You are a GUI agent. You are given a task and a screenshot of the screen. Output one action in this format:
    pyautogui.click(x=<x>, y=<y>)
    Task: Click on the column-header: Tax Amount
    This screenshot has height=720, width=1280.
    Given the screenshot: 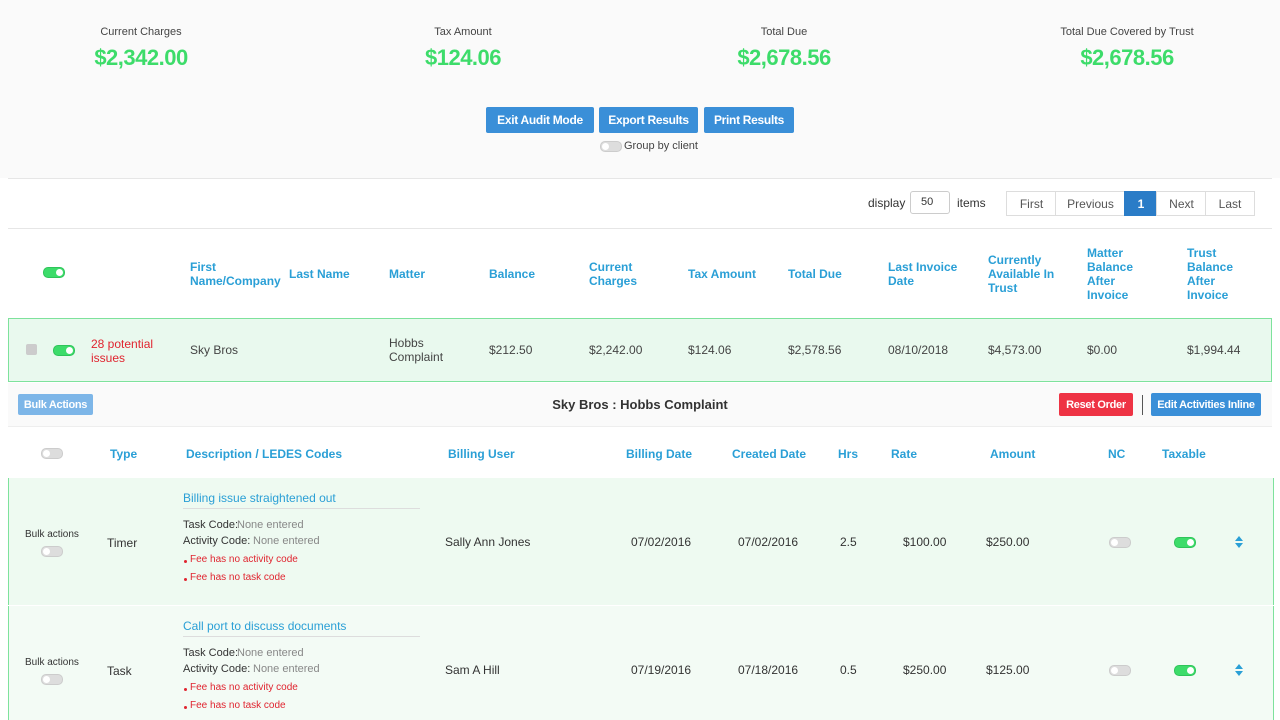 What is the action you would take?
    pyautogui.click(x=722, y=274)
    